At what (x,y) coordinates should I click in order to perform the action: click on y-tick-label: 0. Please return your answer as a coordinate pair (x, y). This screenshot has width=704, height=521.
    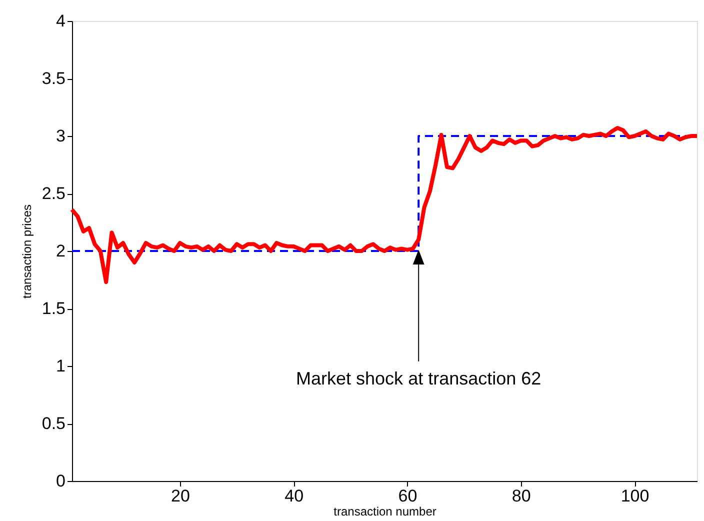
    Looking at the image, I should click on (61, 481).